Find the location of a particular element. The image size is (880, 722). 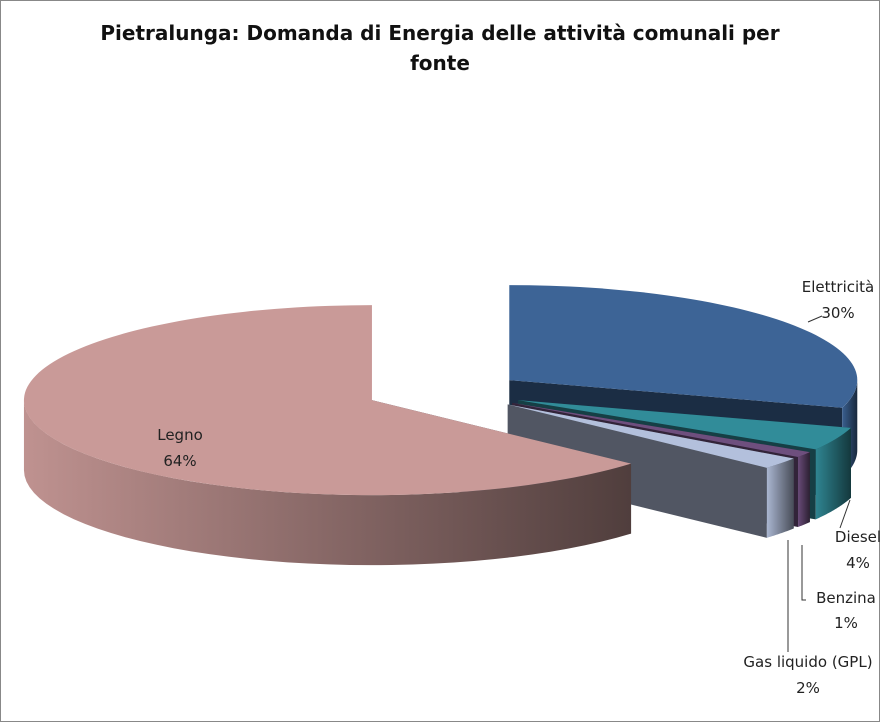

slice-label: Gas liquido (GPL) is located at coordinates (807, 662).